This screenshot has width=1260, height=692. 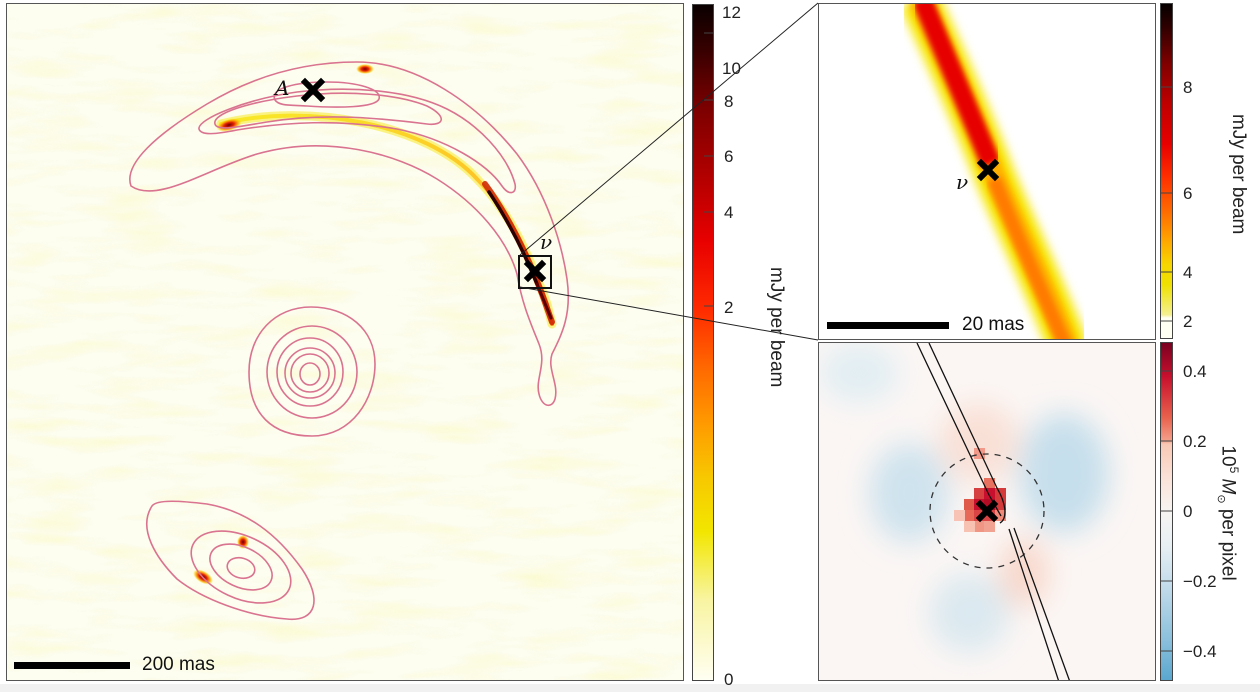 What do you see at coordinates (535, 271) in the screenshot?
I see `x-marker-nu` at bounding box center [535, 271].